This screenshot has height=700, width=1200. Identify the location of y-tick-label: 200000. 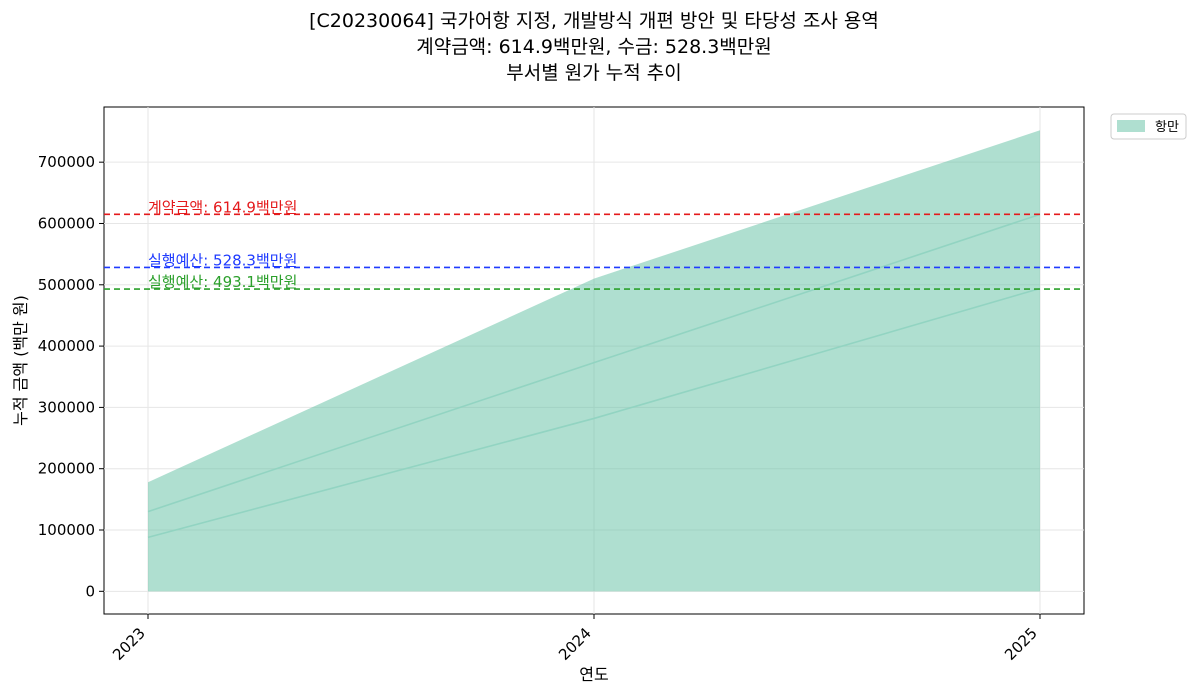
(66, 469).